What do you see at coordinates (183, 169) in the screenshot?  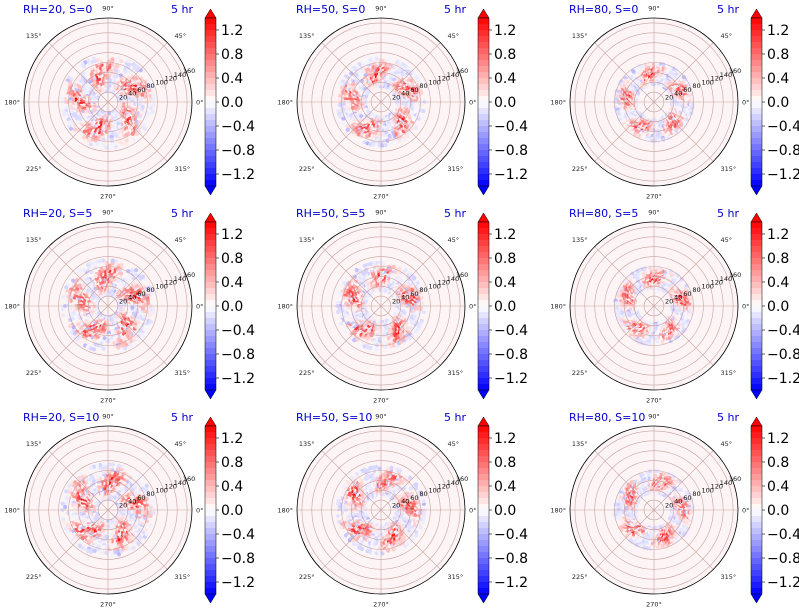 I see `theta-tick-label: 315°` at bounding box center [183, 169].